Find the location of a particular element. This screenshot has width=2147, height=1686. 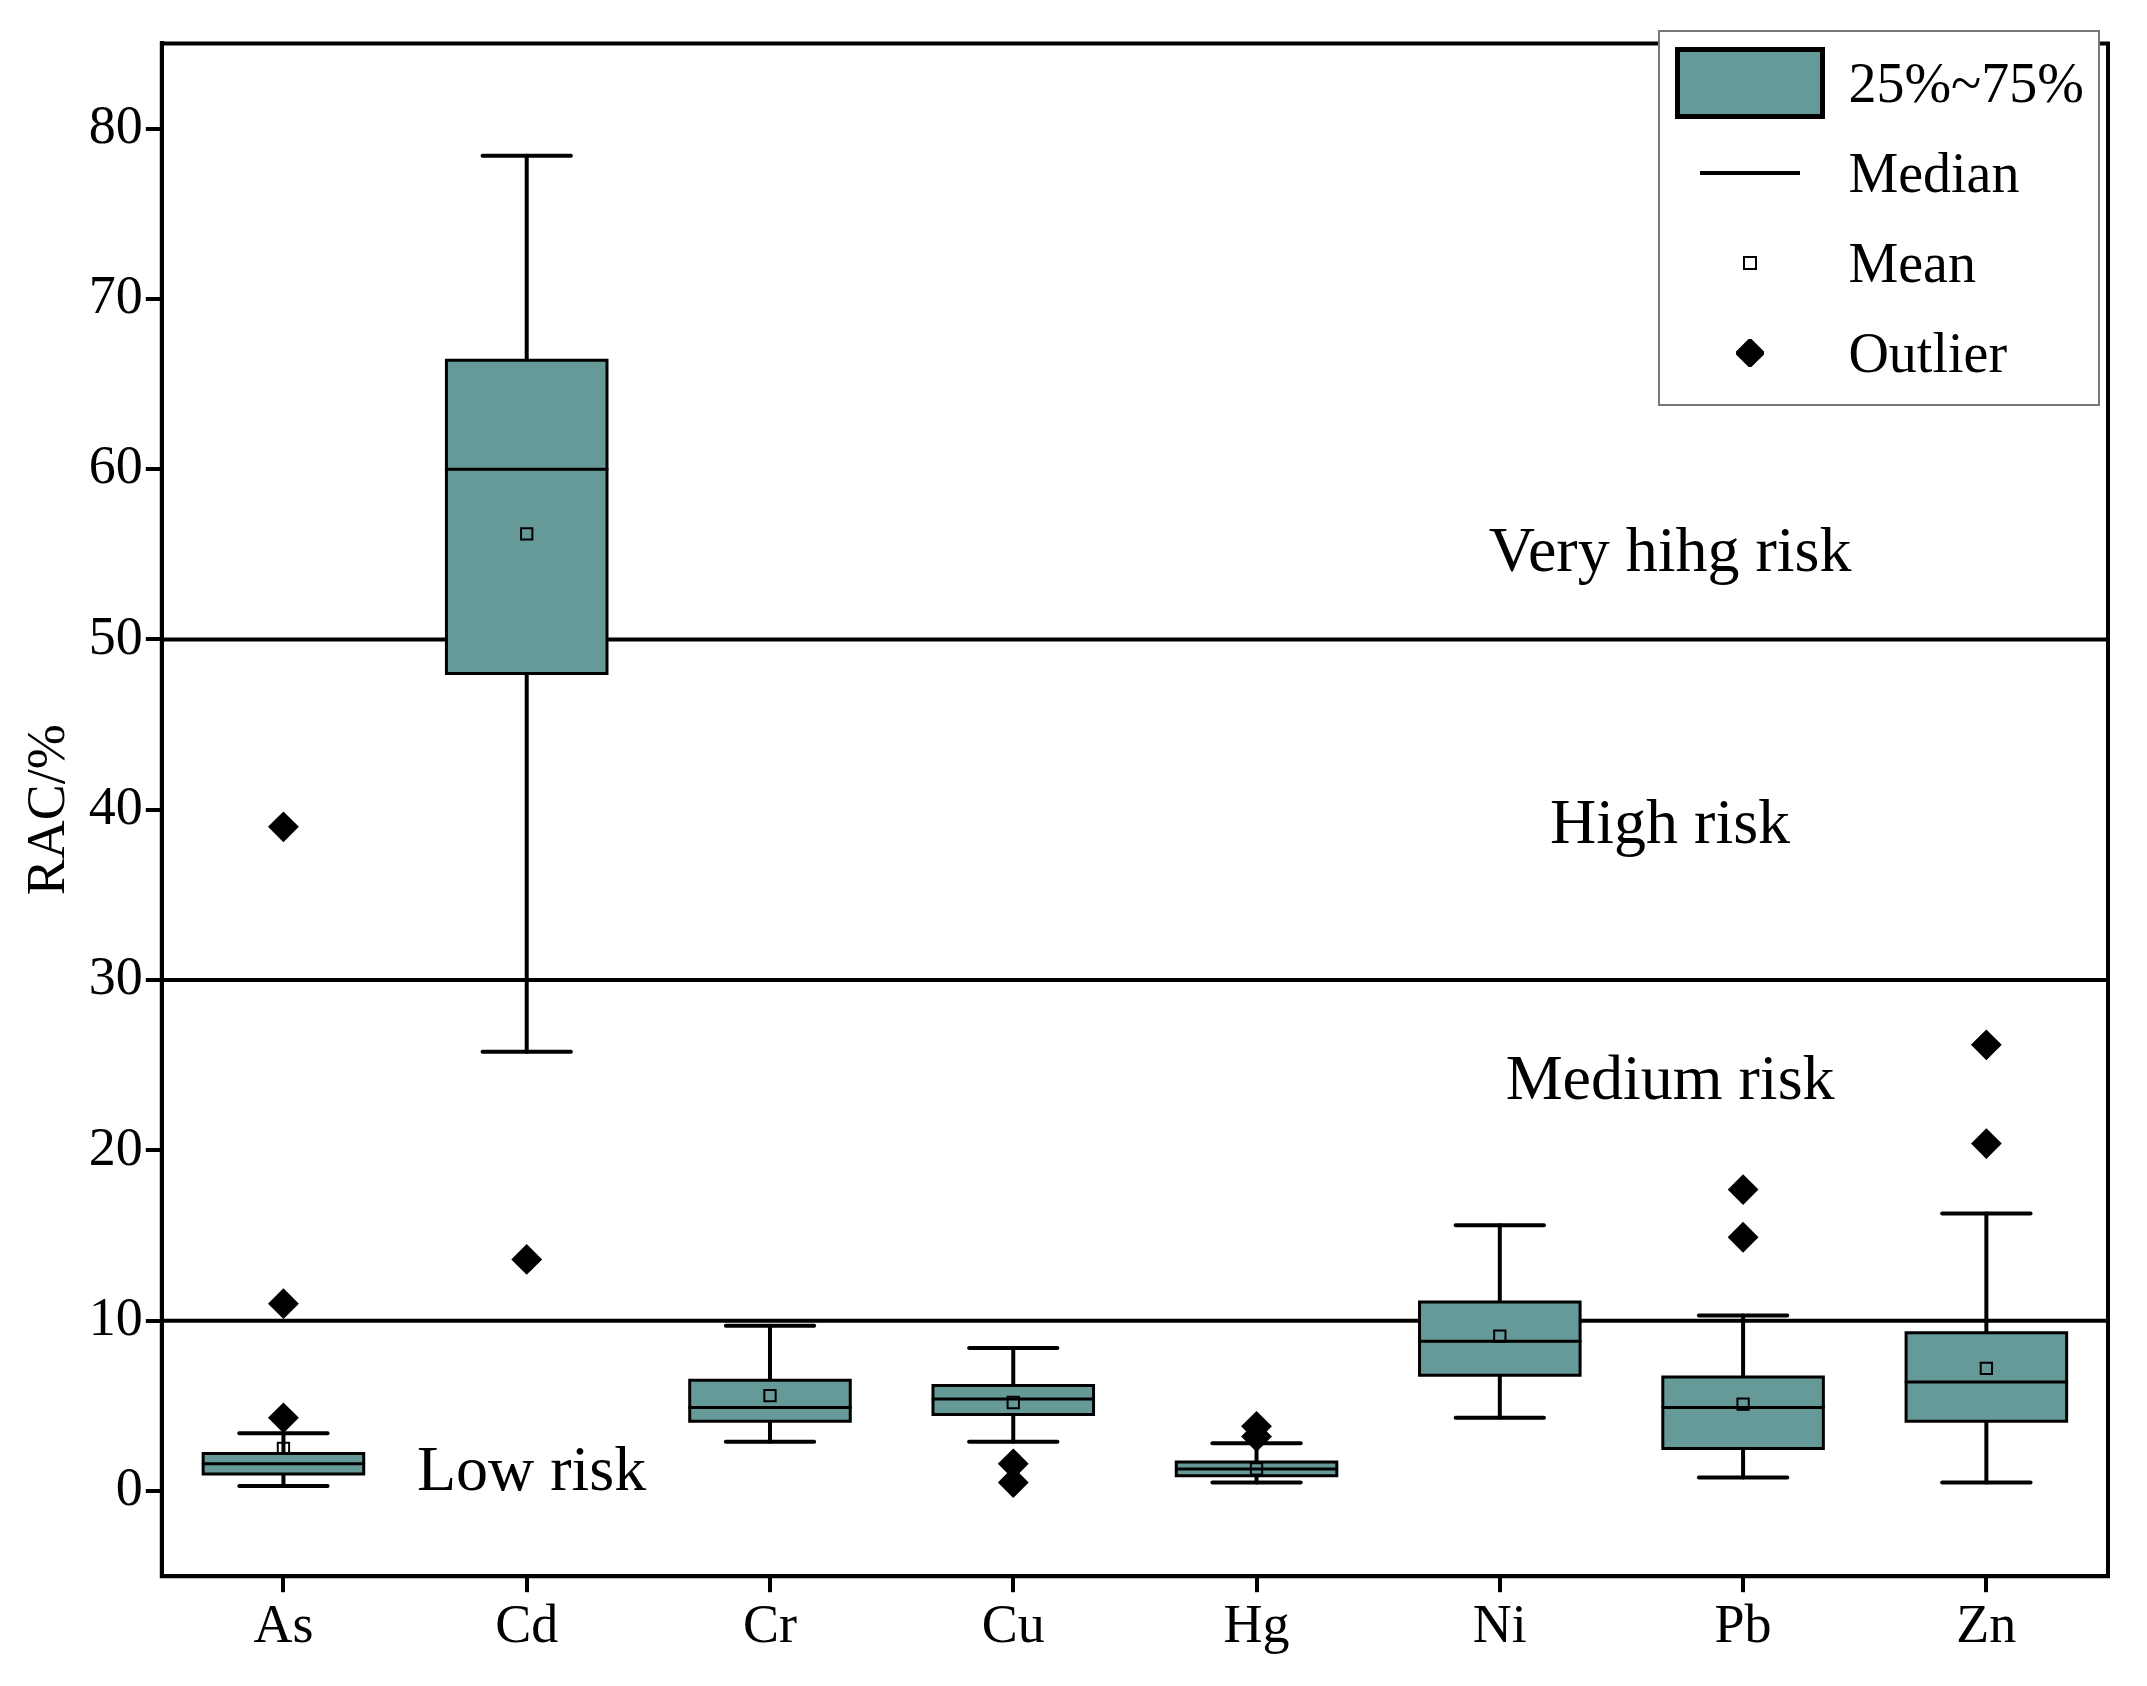

y-tick-label: 50 is located at coordinates (115, 635).